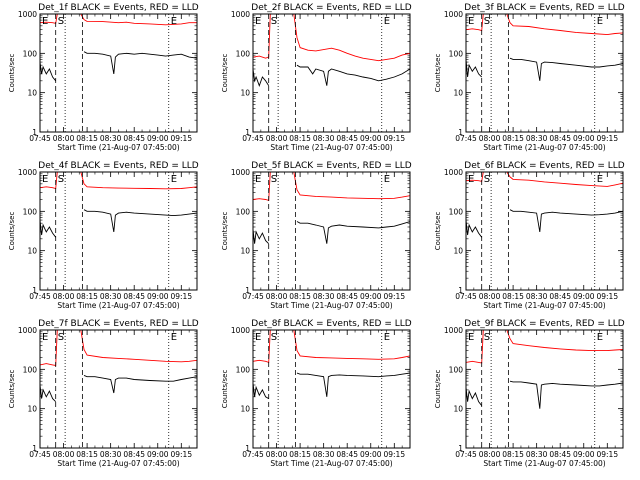 This screenshot has height=480, width=640. What do you see at coordinates (118, 8) in the screenshot?
I see `panel-title: Det_1f BLACK = Events, RED = LLD` at bounding box center [118, 8].